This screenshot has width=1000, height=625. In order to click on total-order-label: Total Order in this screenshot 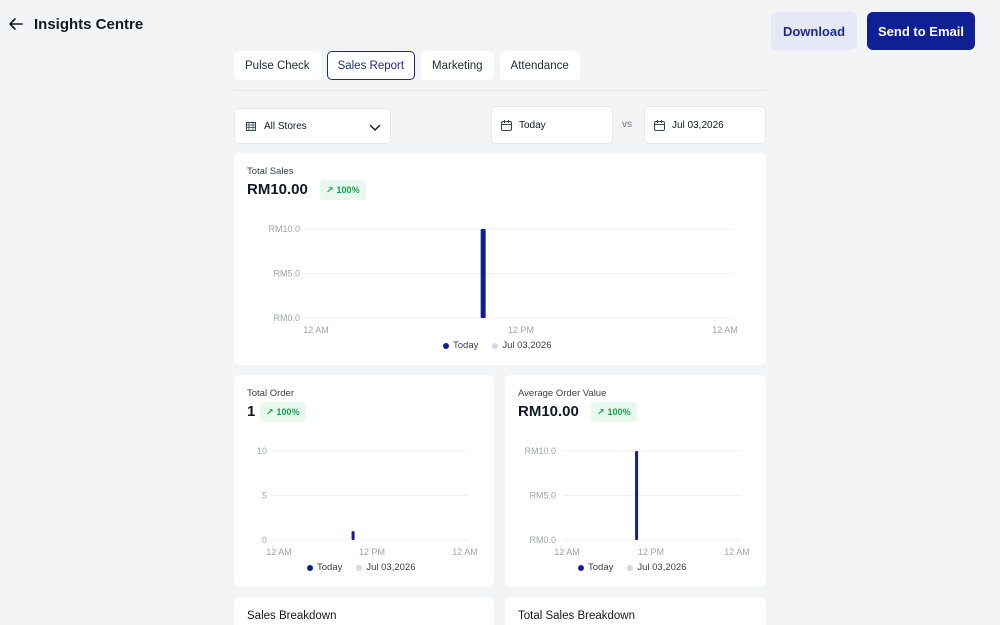, I will do `click(270, 393)`.